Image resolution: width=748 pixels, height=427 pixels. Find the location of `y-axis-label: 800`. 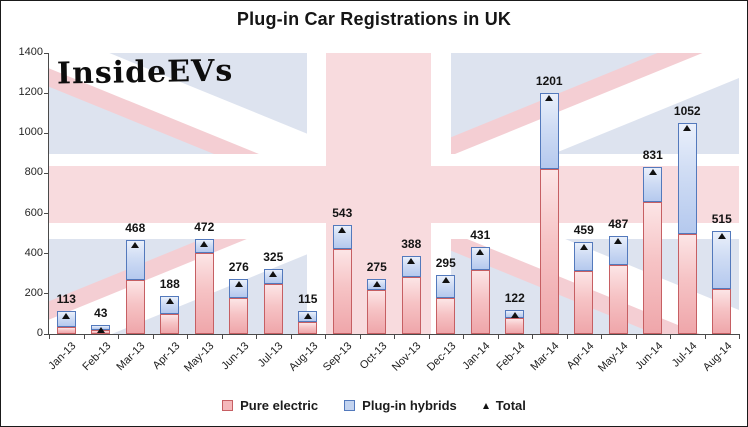

y-axis-label: 800 is located at coordinates (33, 172).